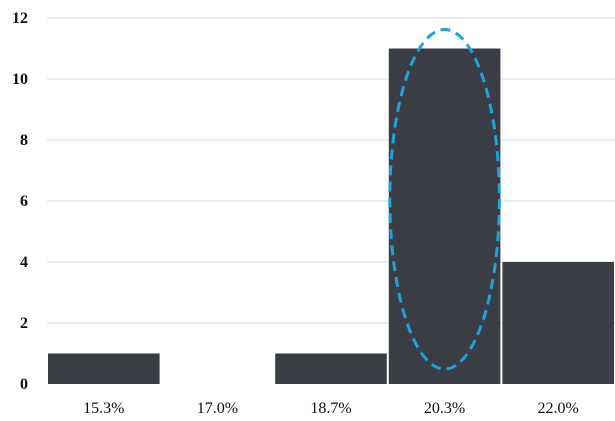 Image resolution: width=615 pixels, height=421 pixels. Describe the element at coordinates (20, 18) in the screenshot. I see `y-tick-label: 12` at that location.